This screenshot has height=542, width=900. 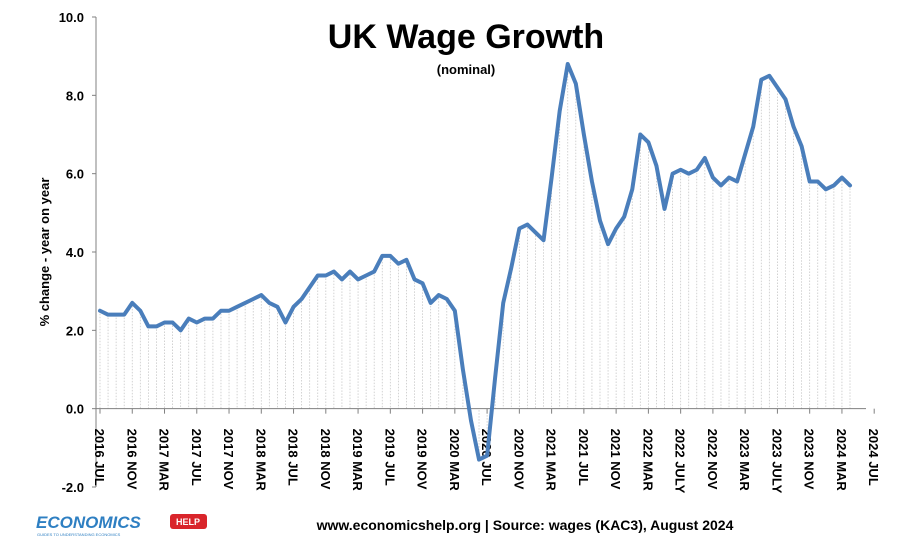 I want to click on x-tick-label: 2022 NOV, so click(x=712, y=459).